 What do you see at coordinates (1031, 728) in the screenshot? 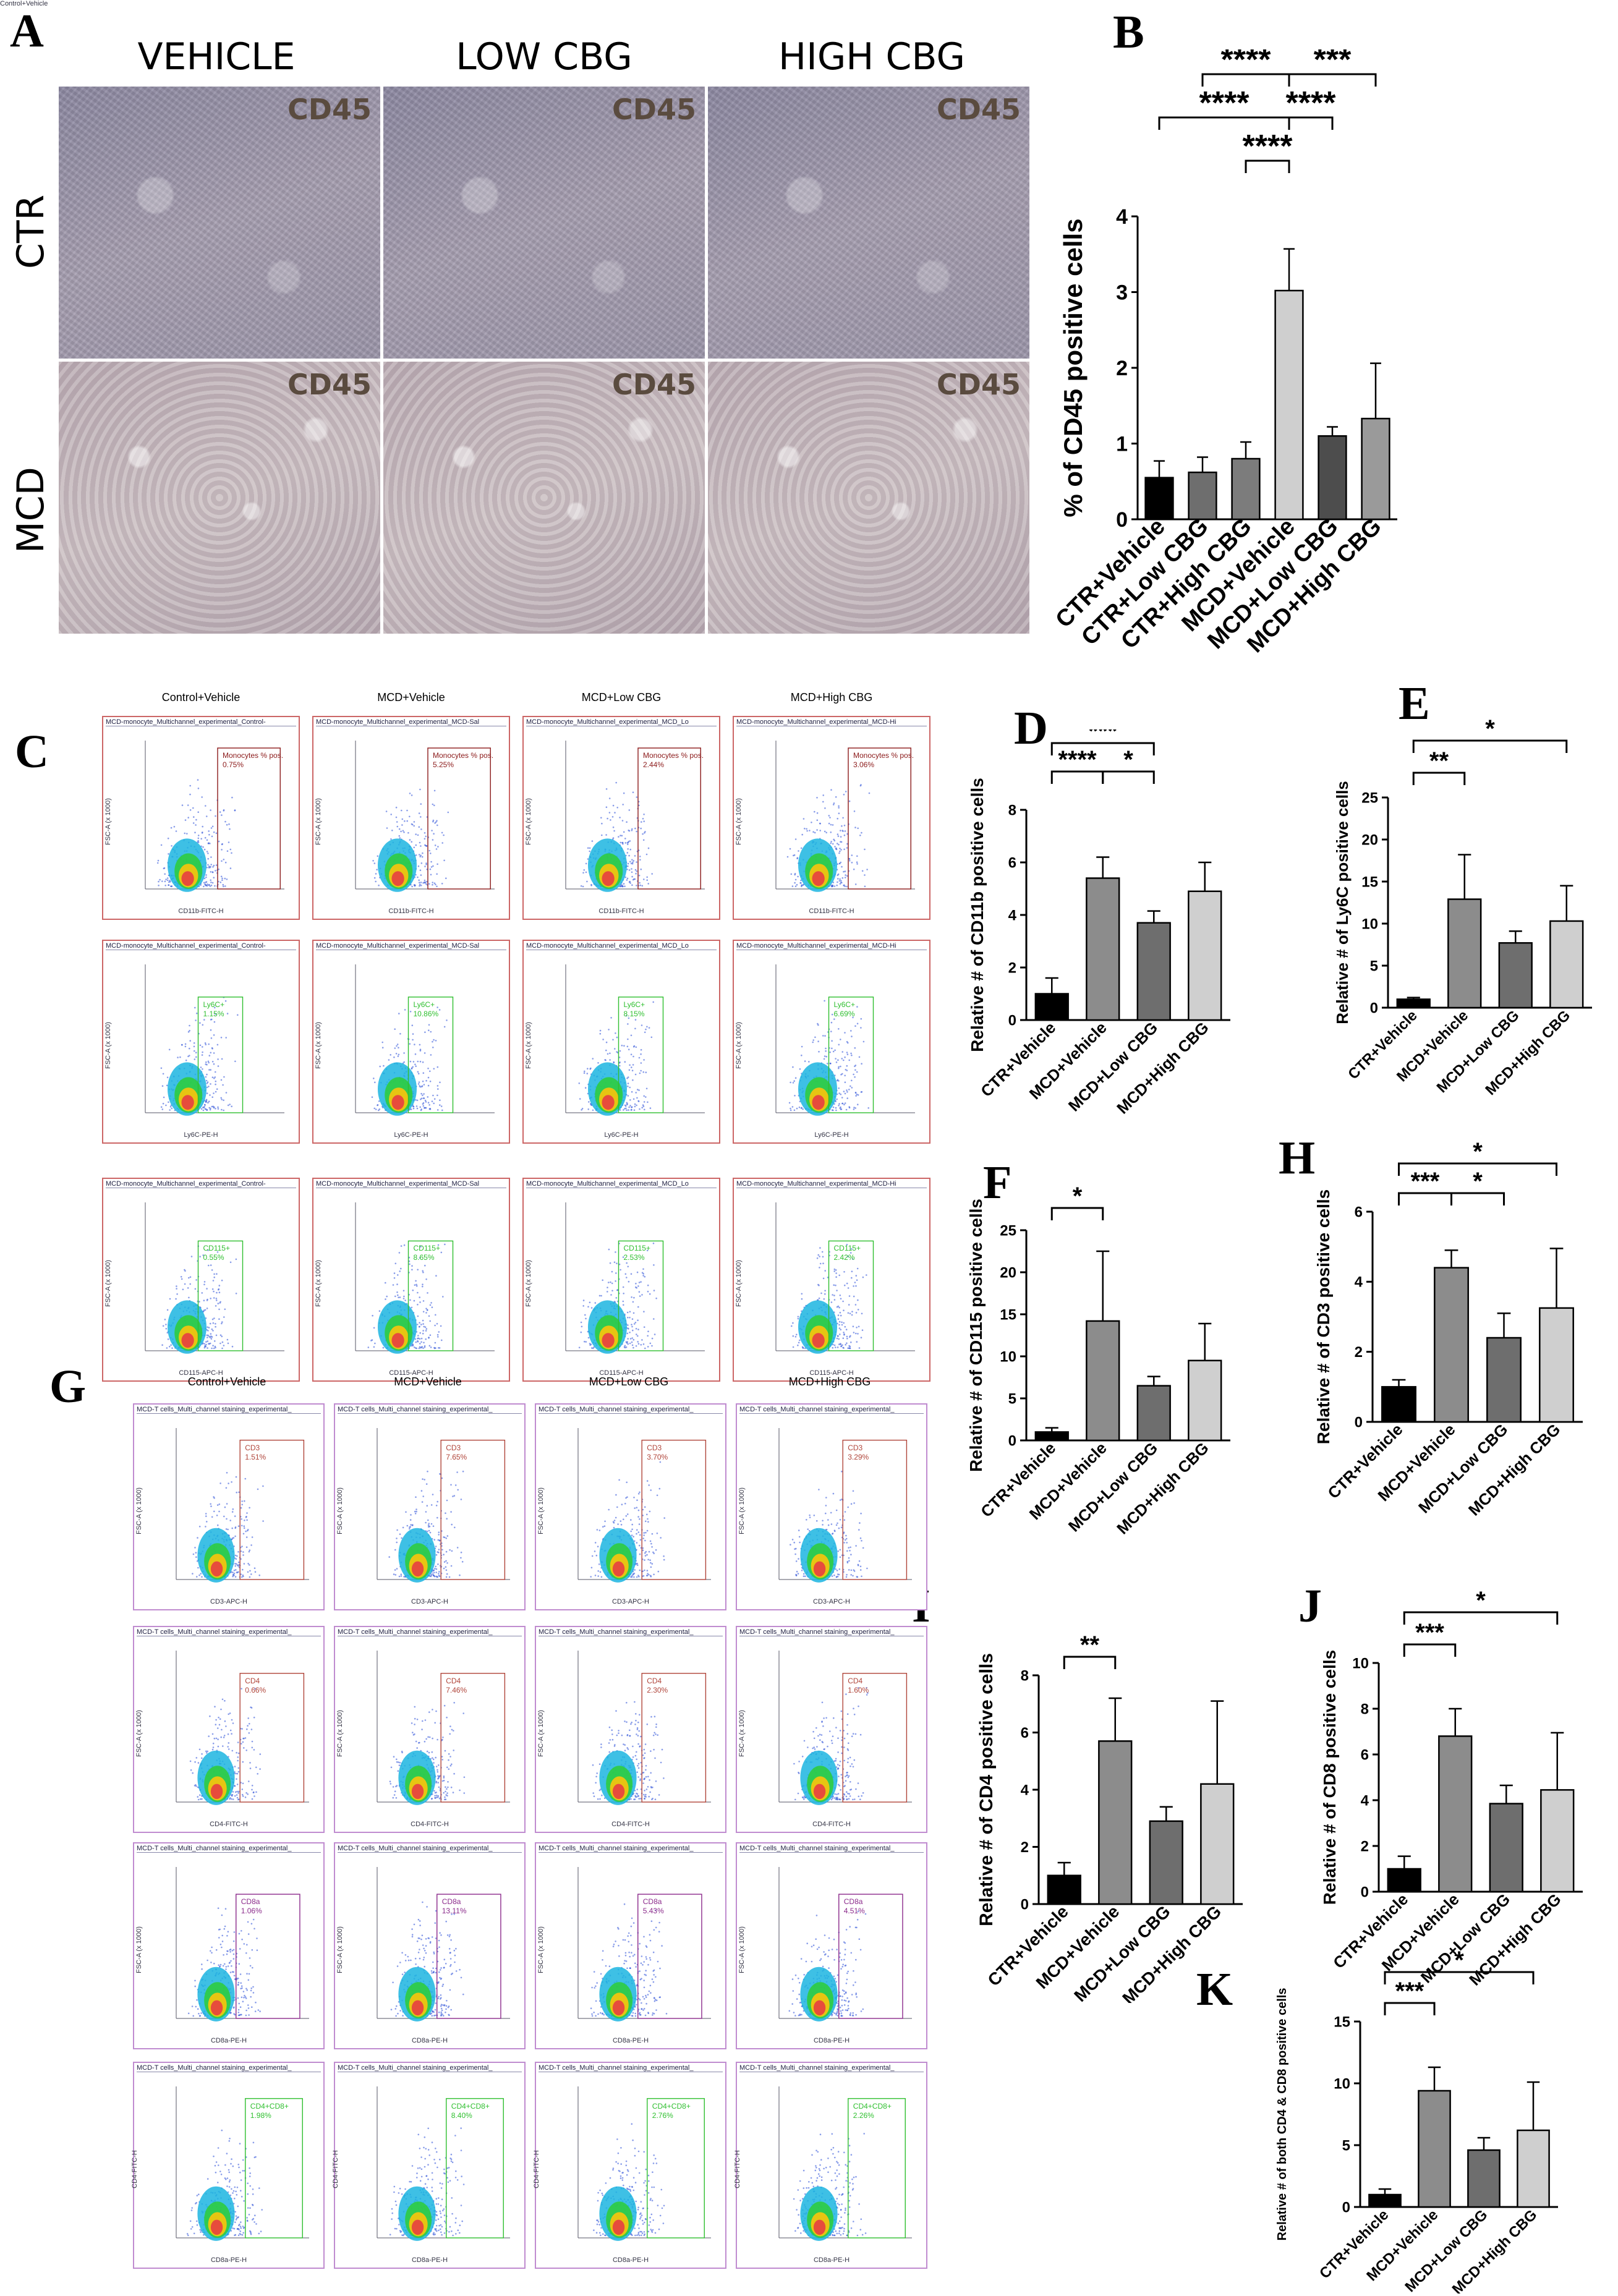
I see `panel-label-d: D` at bounding box center [1031, 728].